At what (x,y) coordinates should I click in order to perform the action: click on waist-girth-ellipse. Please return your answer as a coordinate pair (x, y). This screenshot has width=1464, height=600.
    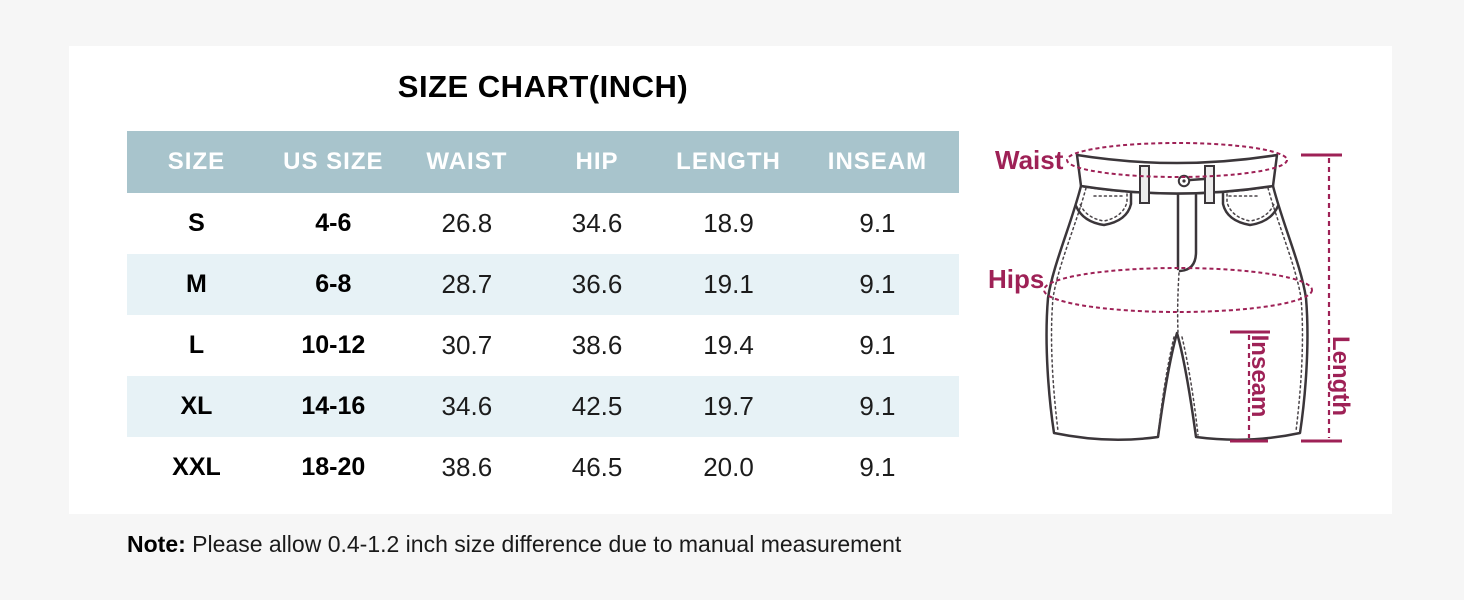
    Looking at the image, I should click on (1177, 160).